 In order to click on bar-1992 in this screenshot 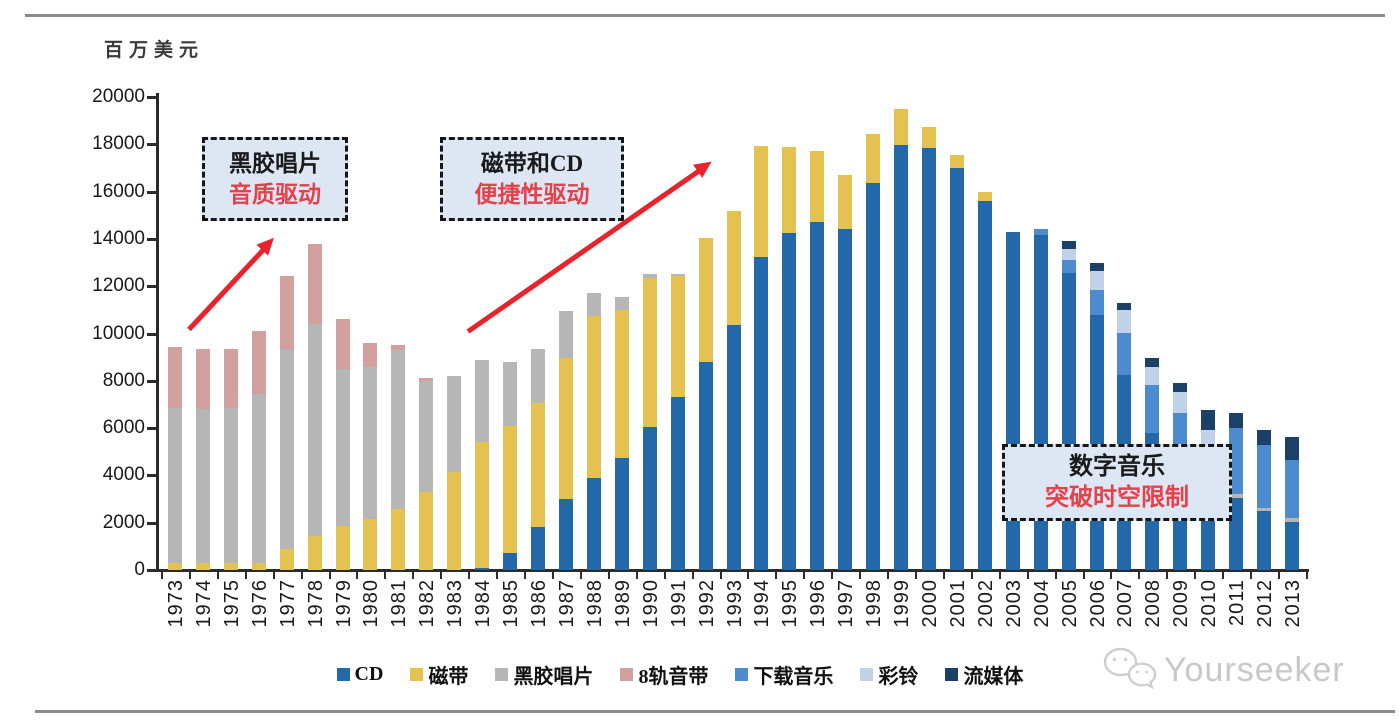, I will do `click(705, 403)`.